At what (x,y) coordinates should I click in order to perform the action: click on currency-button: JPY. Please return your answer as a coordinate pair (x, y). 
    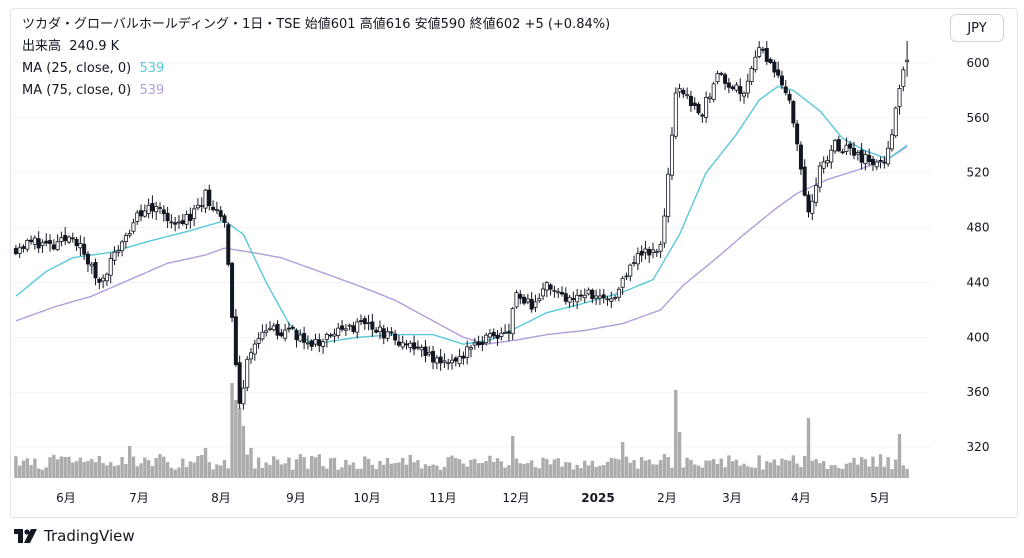
    Looking at the image, I should click on (977, 28).